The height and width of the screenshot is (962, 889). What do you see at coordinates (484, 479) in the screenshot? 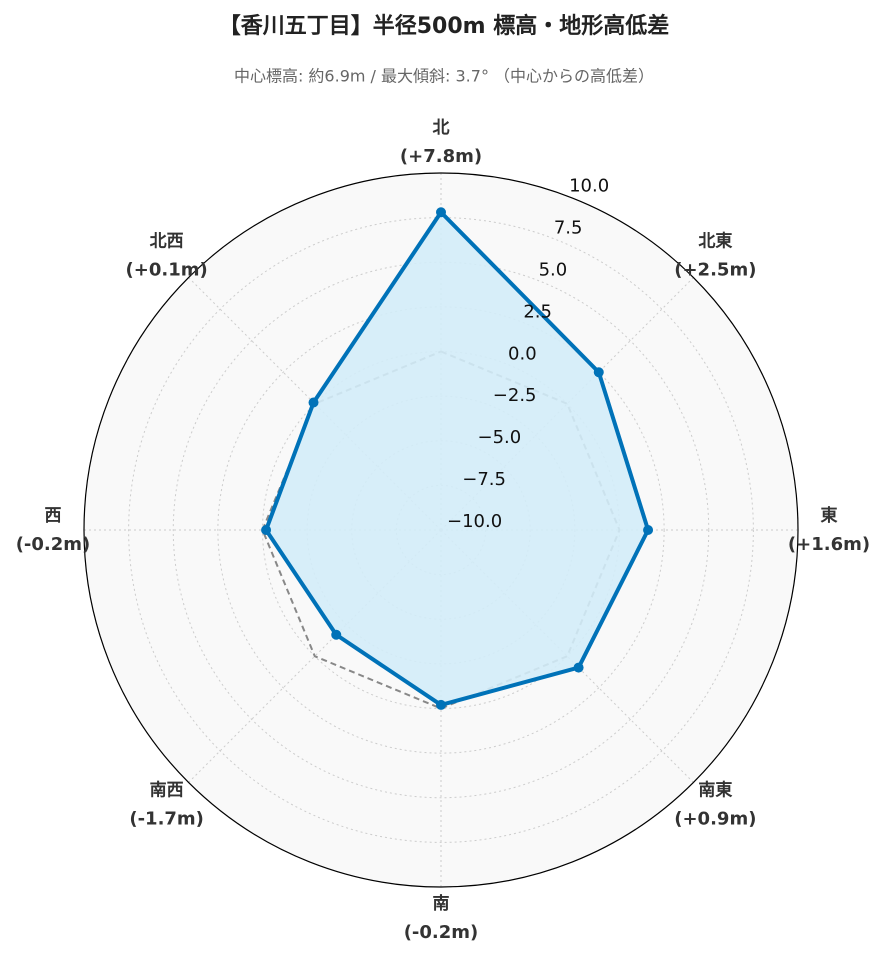
I see `radial-tick-label: −7.5` at bounding box center [484, 479].